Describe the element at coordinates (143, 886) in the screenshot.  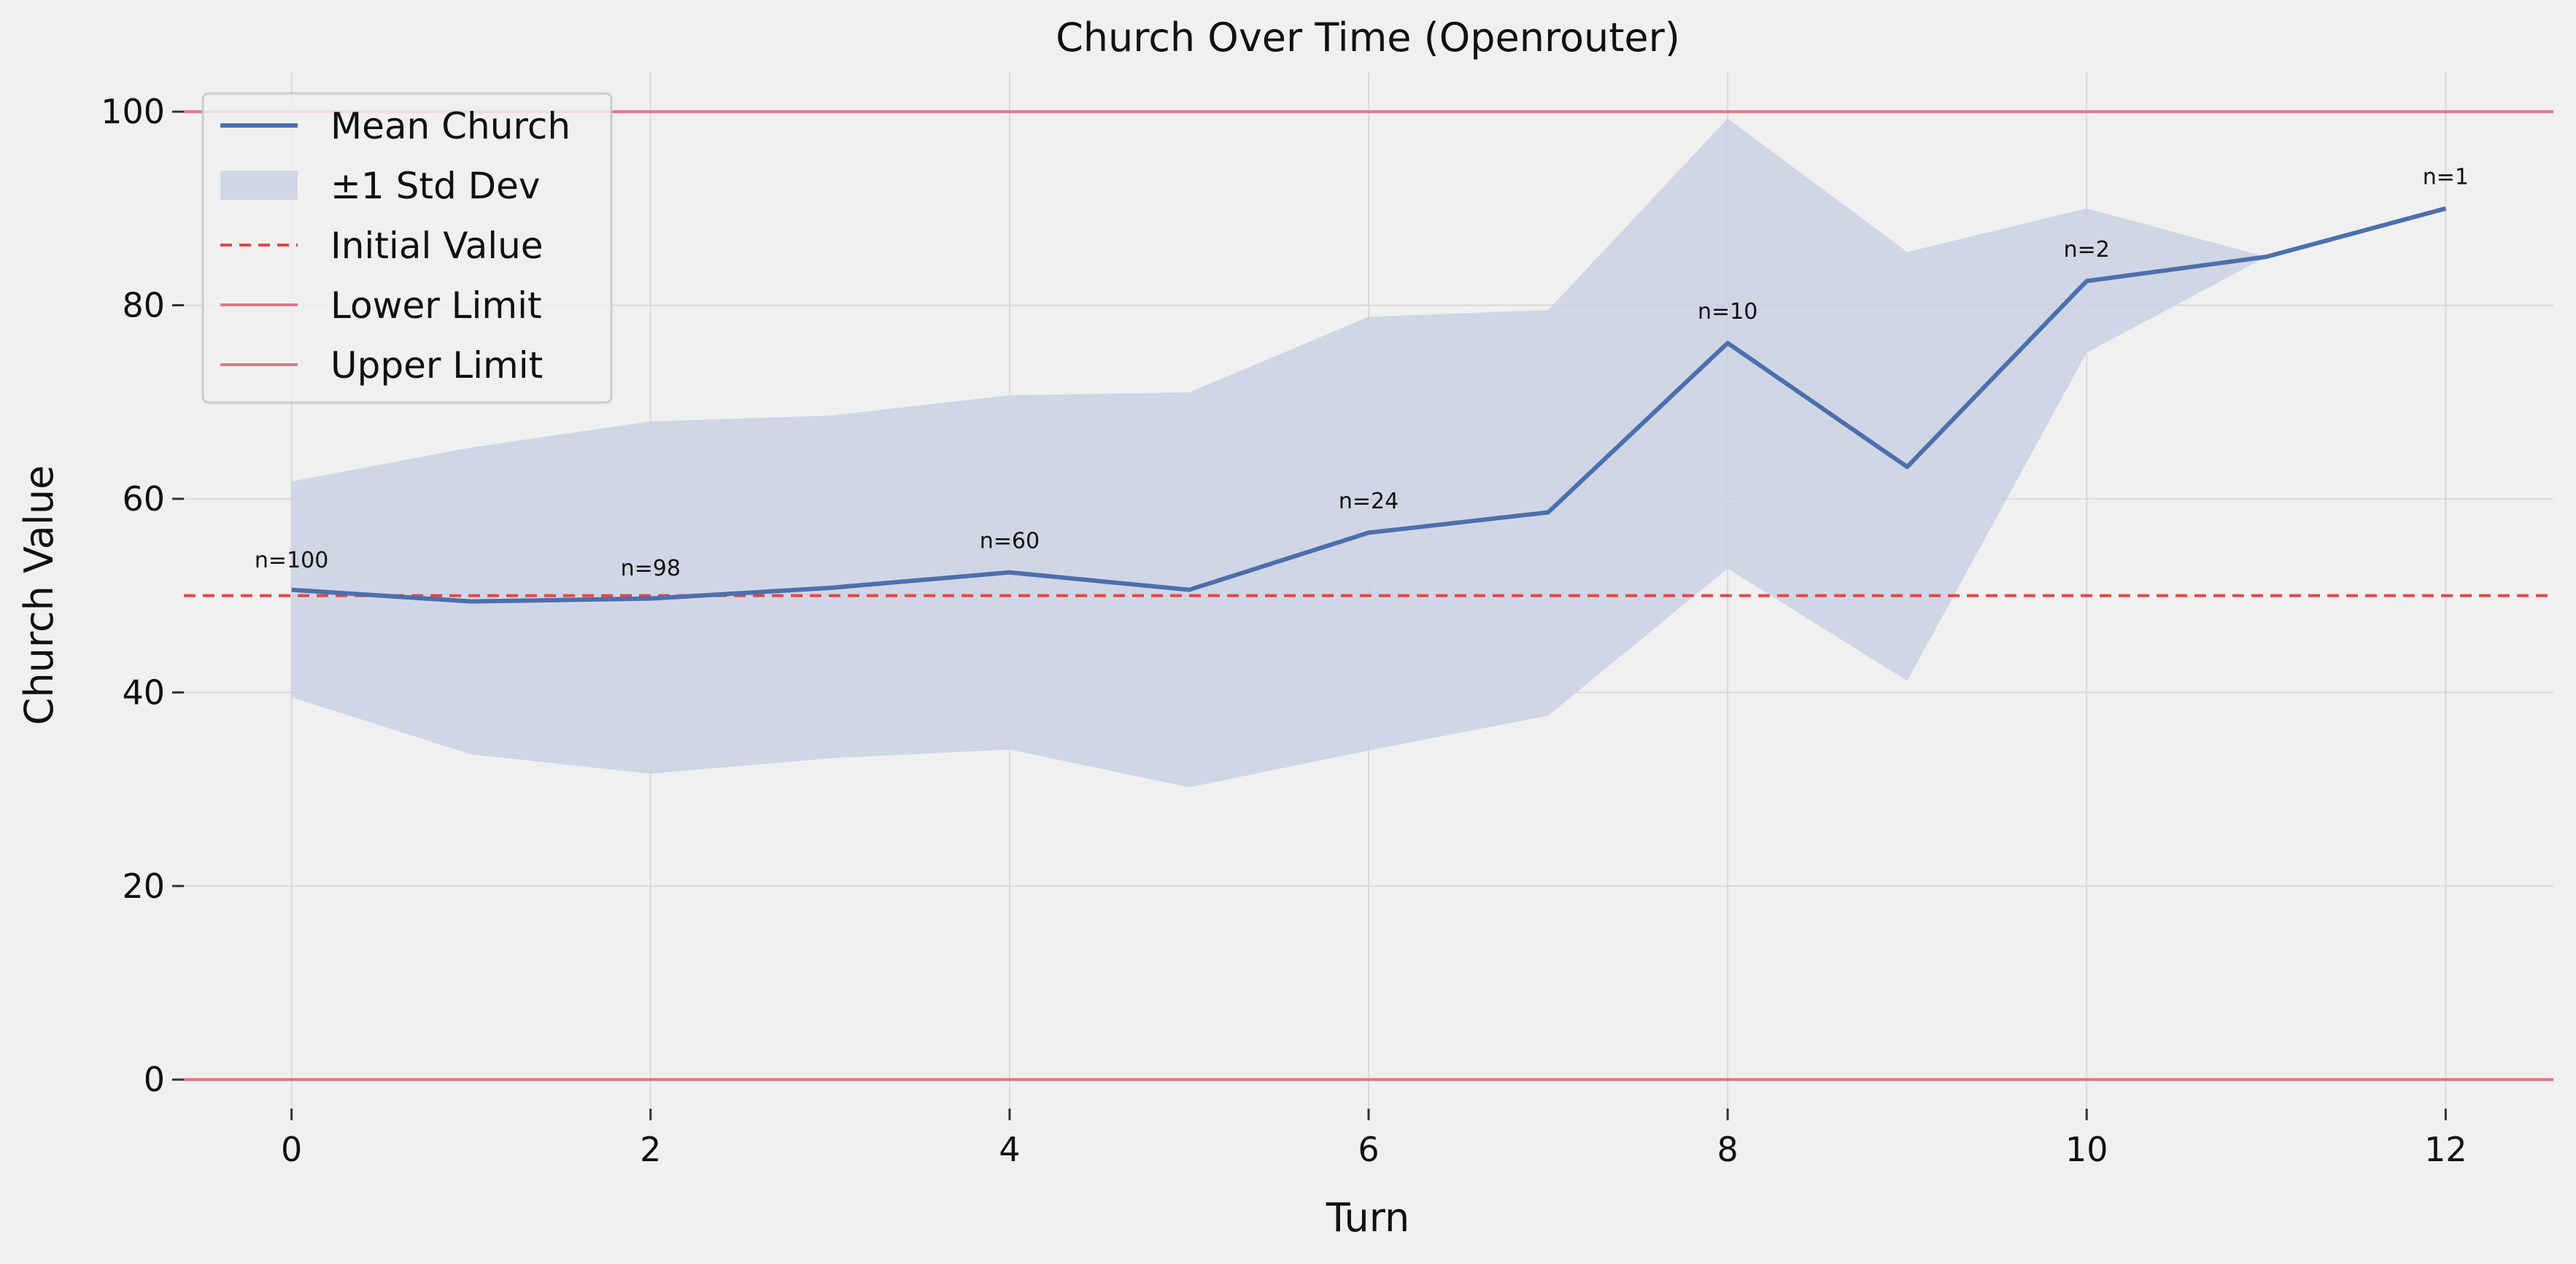
I see `y-tick-label: 20` at that location.